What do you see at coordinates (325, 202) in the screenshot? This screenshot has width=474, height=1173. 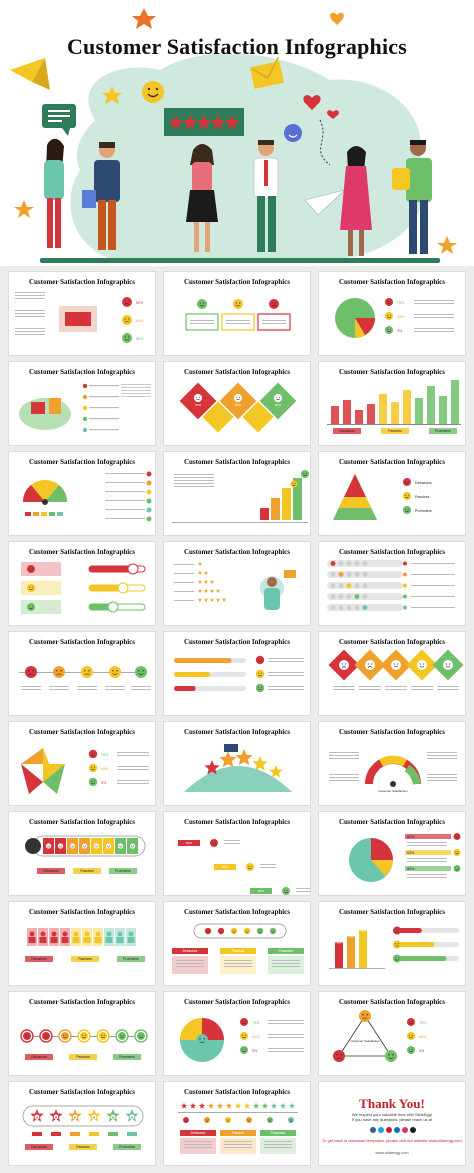 I see `paper-plane-icon` at bounding box center [325, 202].